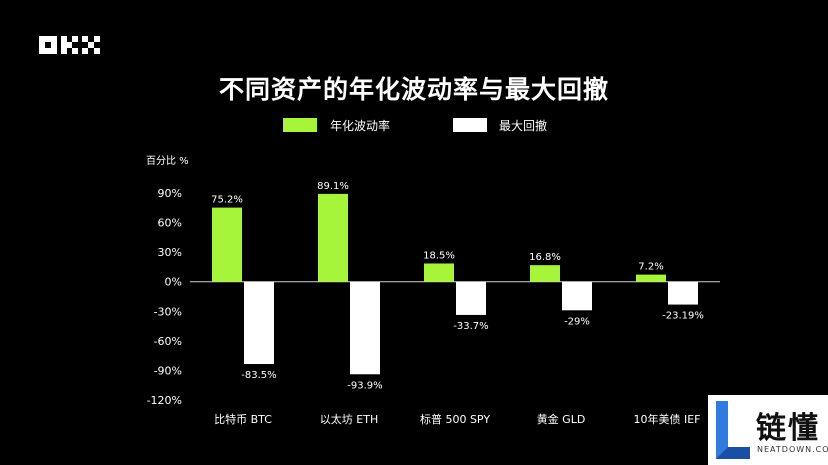 Image resolution: width=828 pixels, height=465 pixels. Describe the element at coordinates (364, 385) in the screenshot. I see `data-label-drawdown: -93.9%` at that location.